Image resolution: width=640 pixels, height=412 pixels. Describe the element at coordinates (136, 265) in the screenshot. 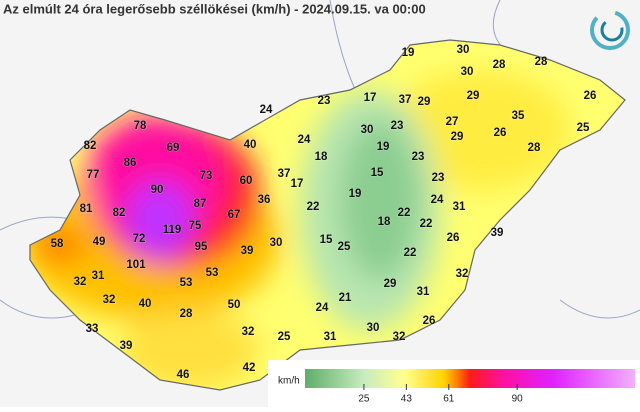

I see `station-value: 101` at that location.